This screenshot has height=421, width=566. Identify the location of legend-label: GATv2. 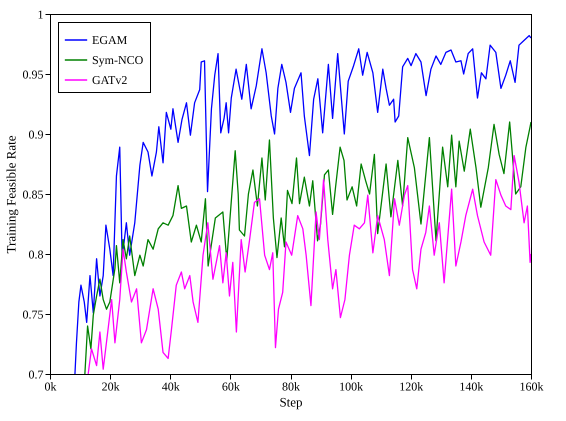
(110, 80).